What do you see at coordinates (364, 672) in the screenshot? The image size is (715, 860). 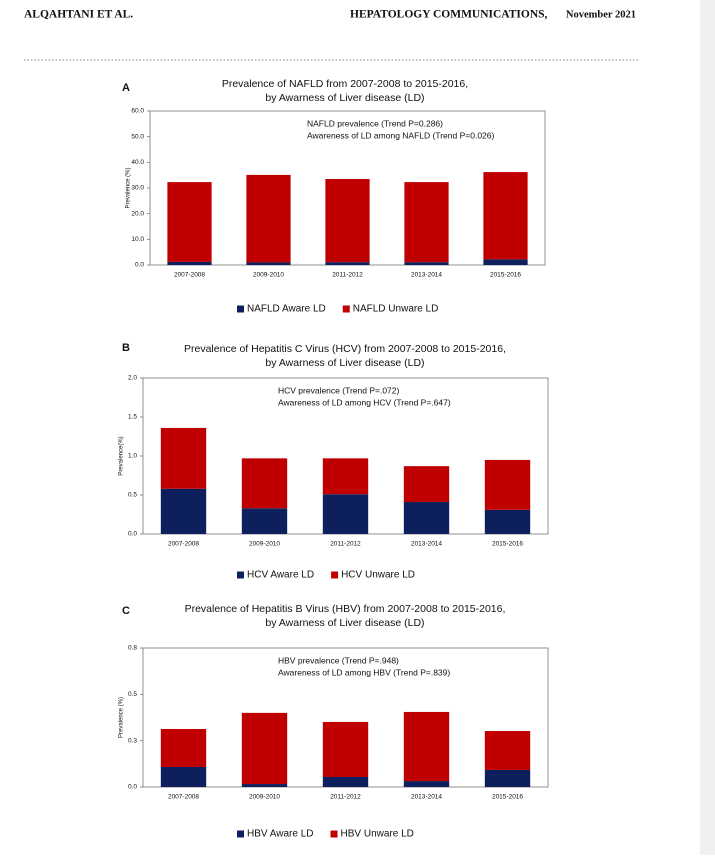 I see `annotation: Awareness of LD among HBV (Trend P=.839)` at bounding box center [364, 672].